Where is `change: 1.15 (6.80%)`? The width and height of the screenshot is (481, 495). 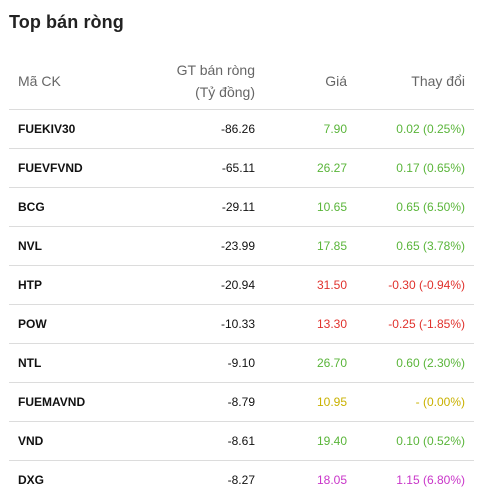
change: 1.15 (6.80%) is located at coordinates (430, 480).